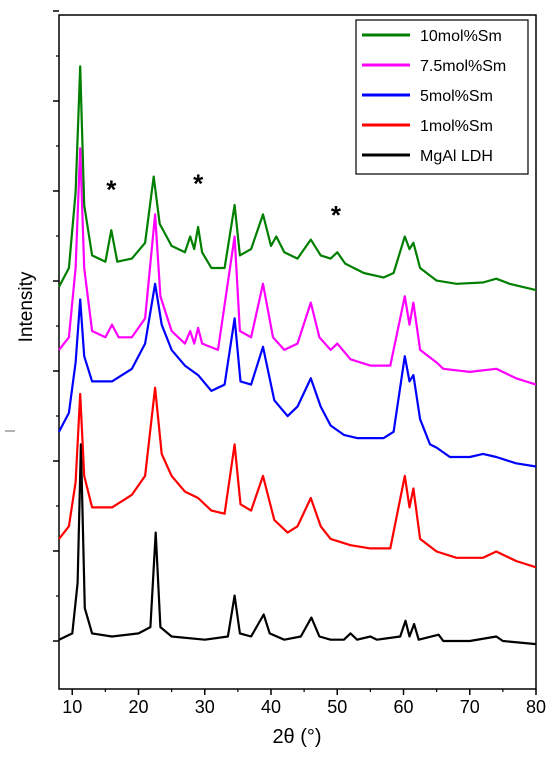 This screenshot has width=548, height=757. I want to click on peak-annotations: * * *, so click(224, 199).